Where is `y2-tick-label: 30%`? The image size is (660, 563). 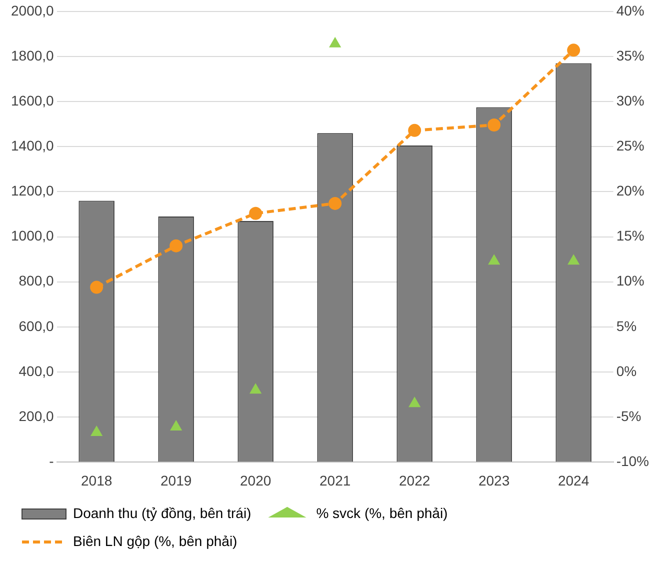 y2-tick-label: 30% is located at coordinates (630, 100).